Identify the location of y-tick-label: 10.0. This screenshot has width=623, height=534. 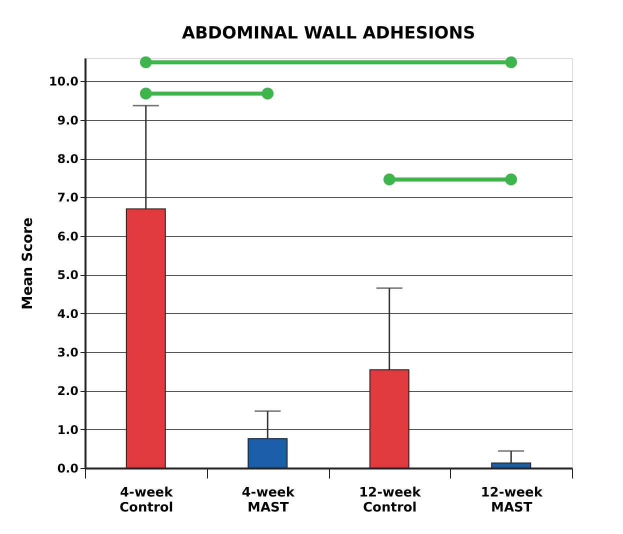
(63, 81).